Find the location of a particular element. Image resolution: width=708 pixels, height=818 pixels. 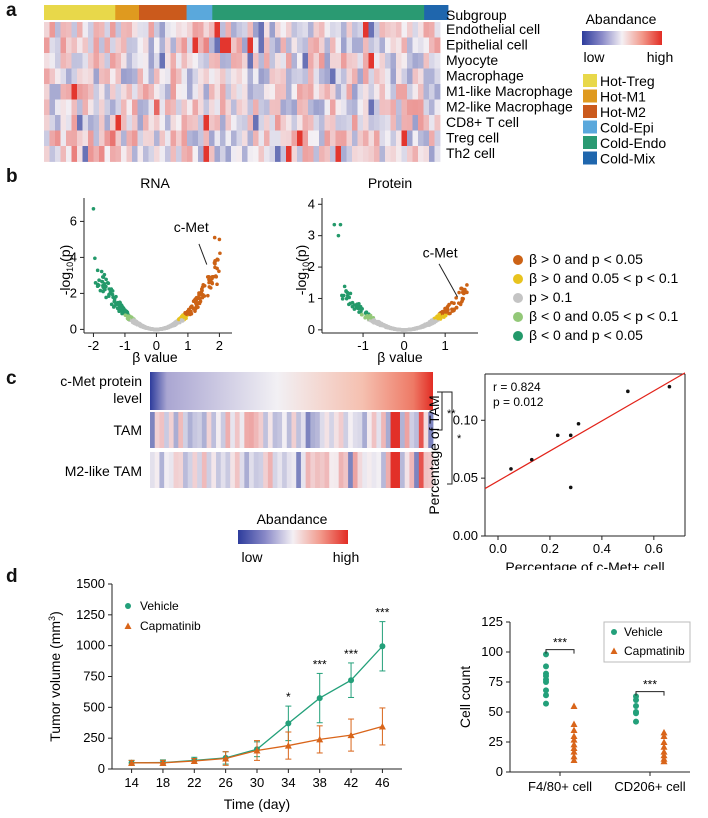

row-label-cmet-level: level is located at coordinates (127, 398).